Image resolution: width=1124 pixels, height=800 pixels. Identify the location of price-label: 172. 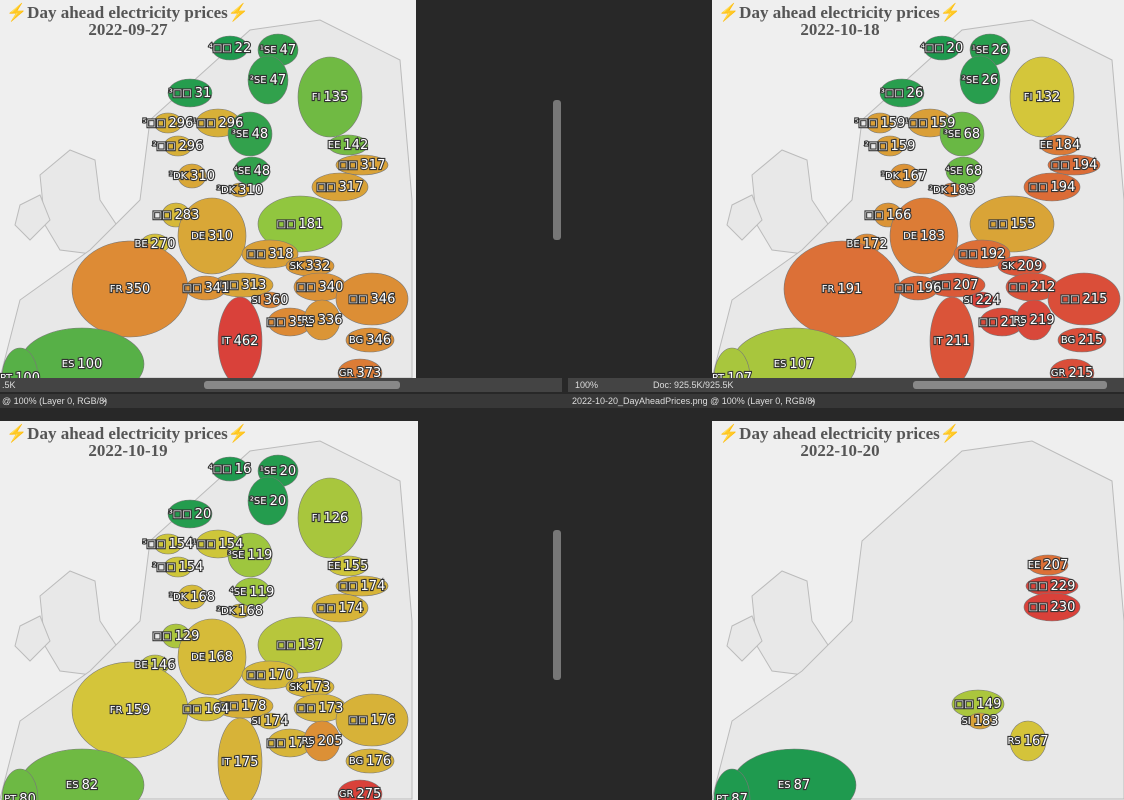
(875, 244).